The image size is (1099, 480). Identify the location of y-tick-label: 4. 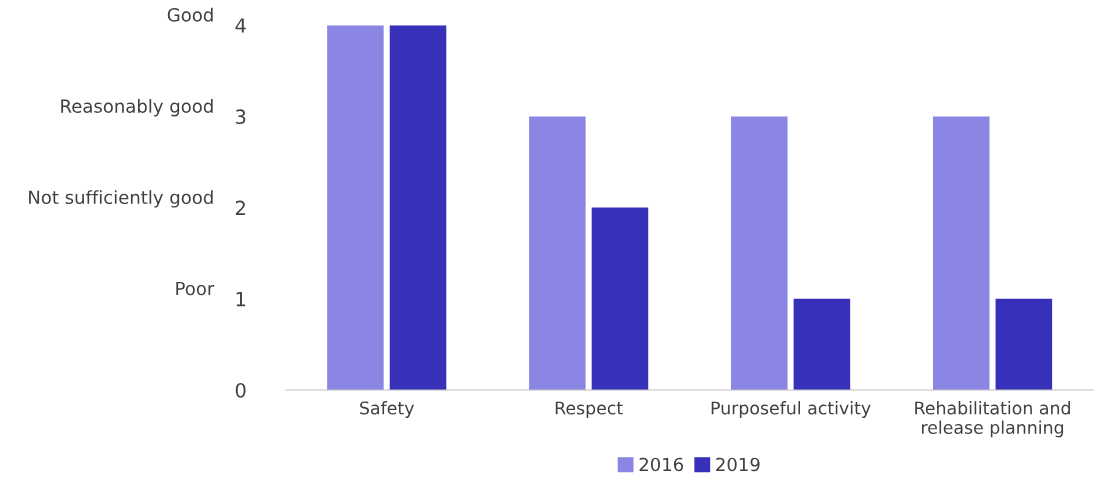
(240, 25).